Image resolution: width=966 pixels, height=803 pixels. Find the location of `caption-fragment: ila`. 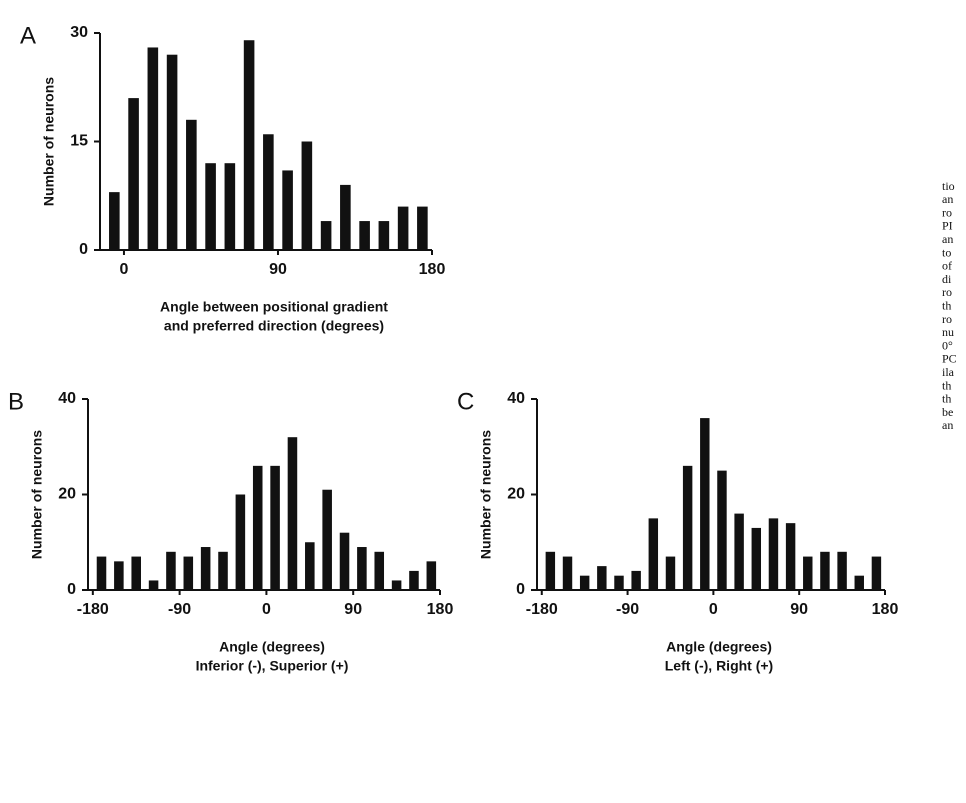

caption-fragment: ila is located at coordinates (948, 372).